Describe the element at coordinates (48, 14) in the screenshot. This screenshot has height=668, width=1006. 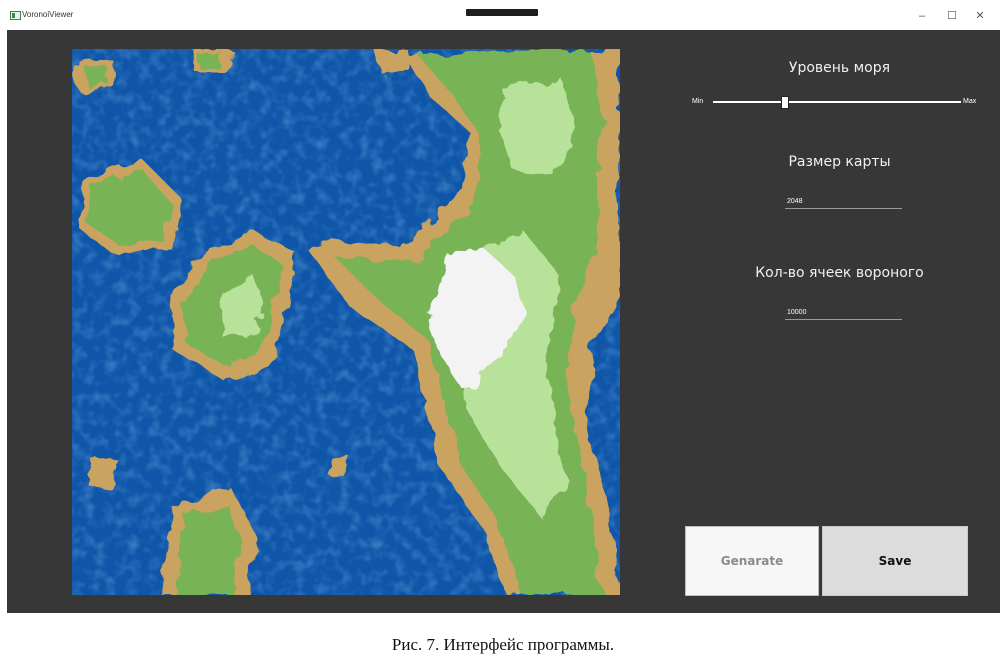
I see `window-title: VoronoiViewer` at that location.